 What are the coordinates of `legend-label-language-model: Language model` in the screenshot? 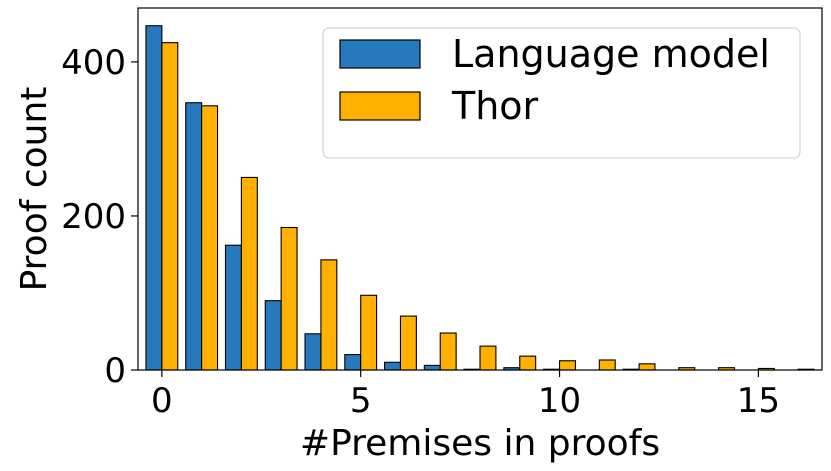 It's located at (611, 54).